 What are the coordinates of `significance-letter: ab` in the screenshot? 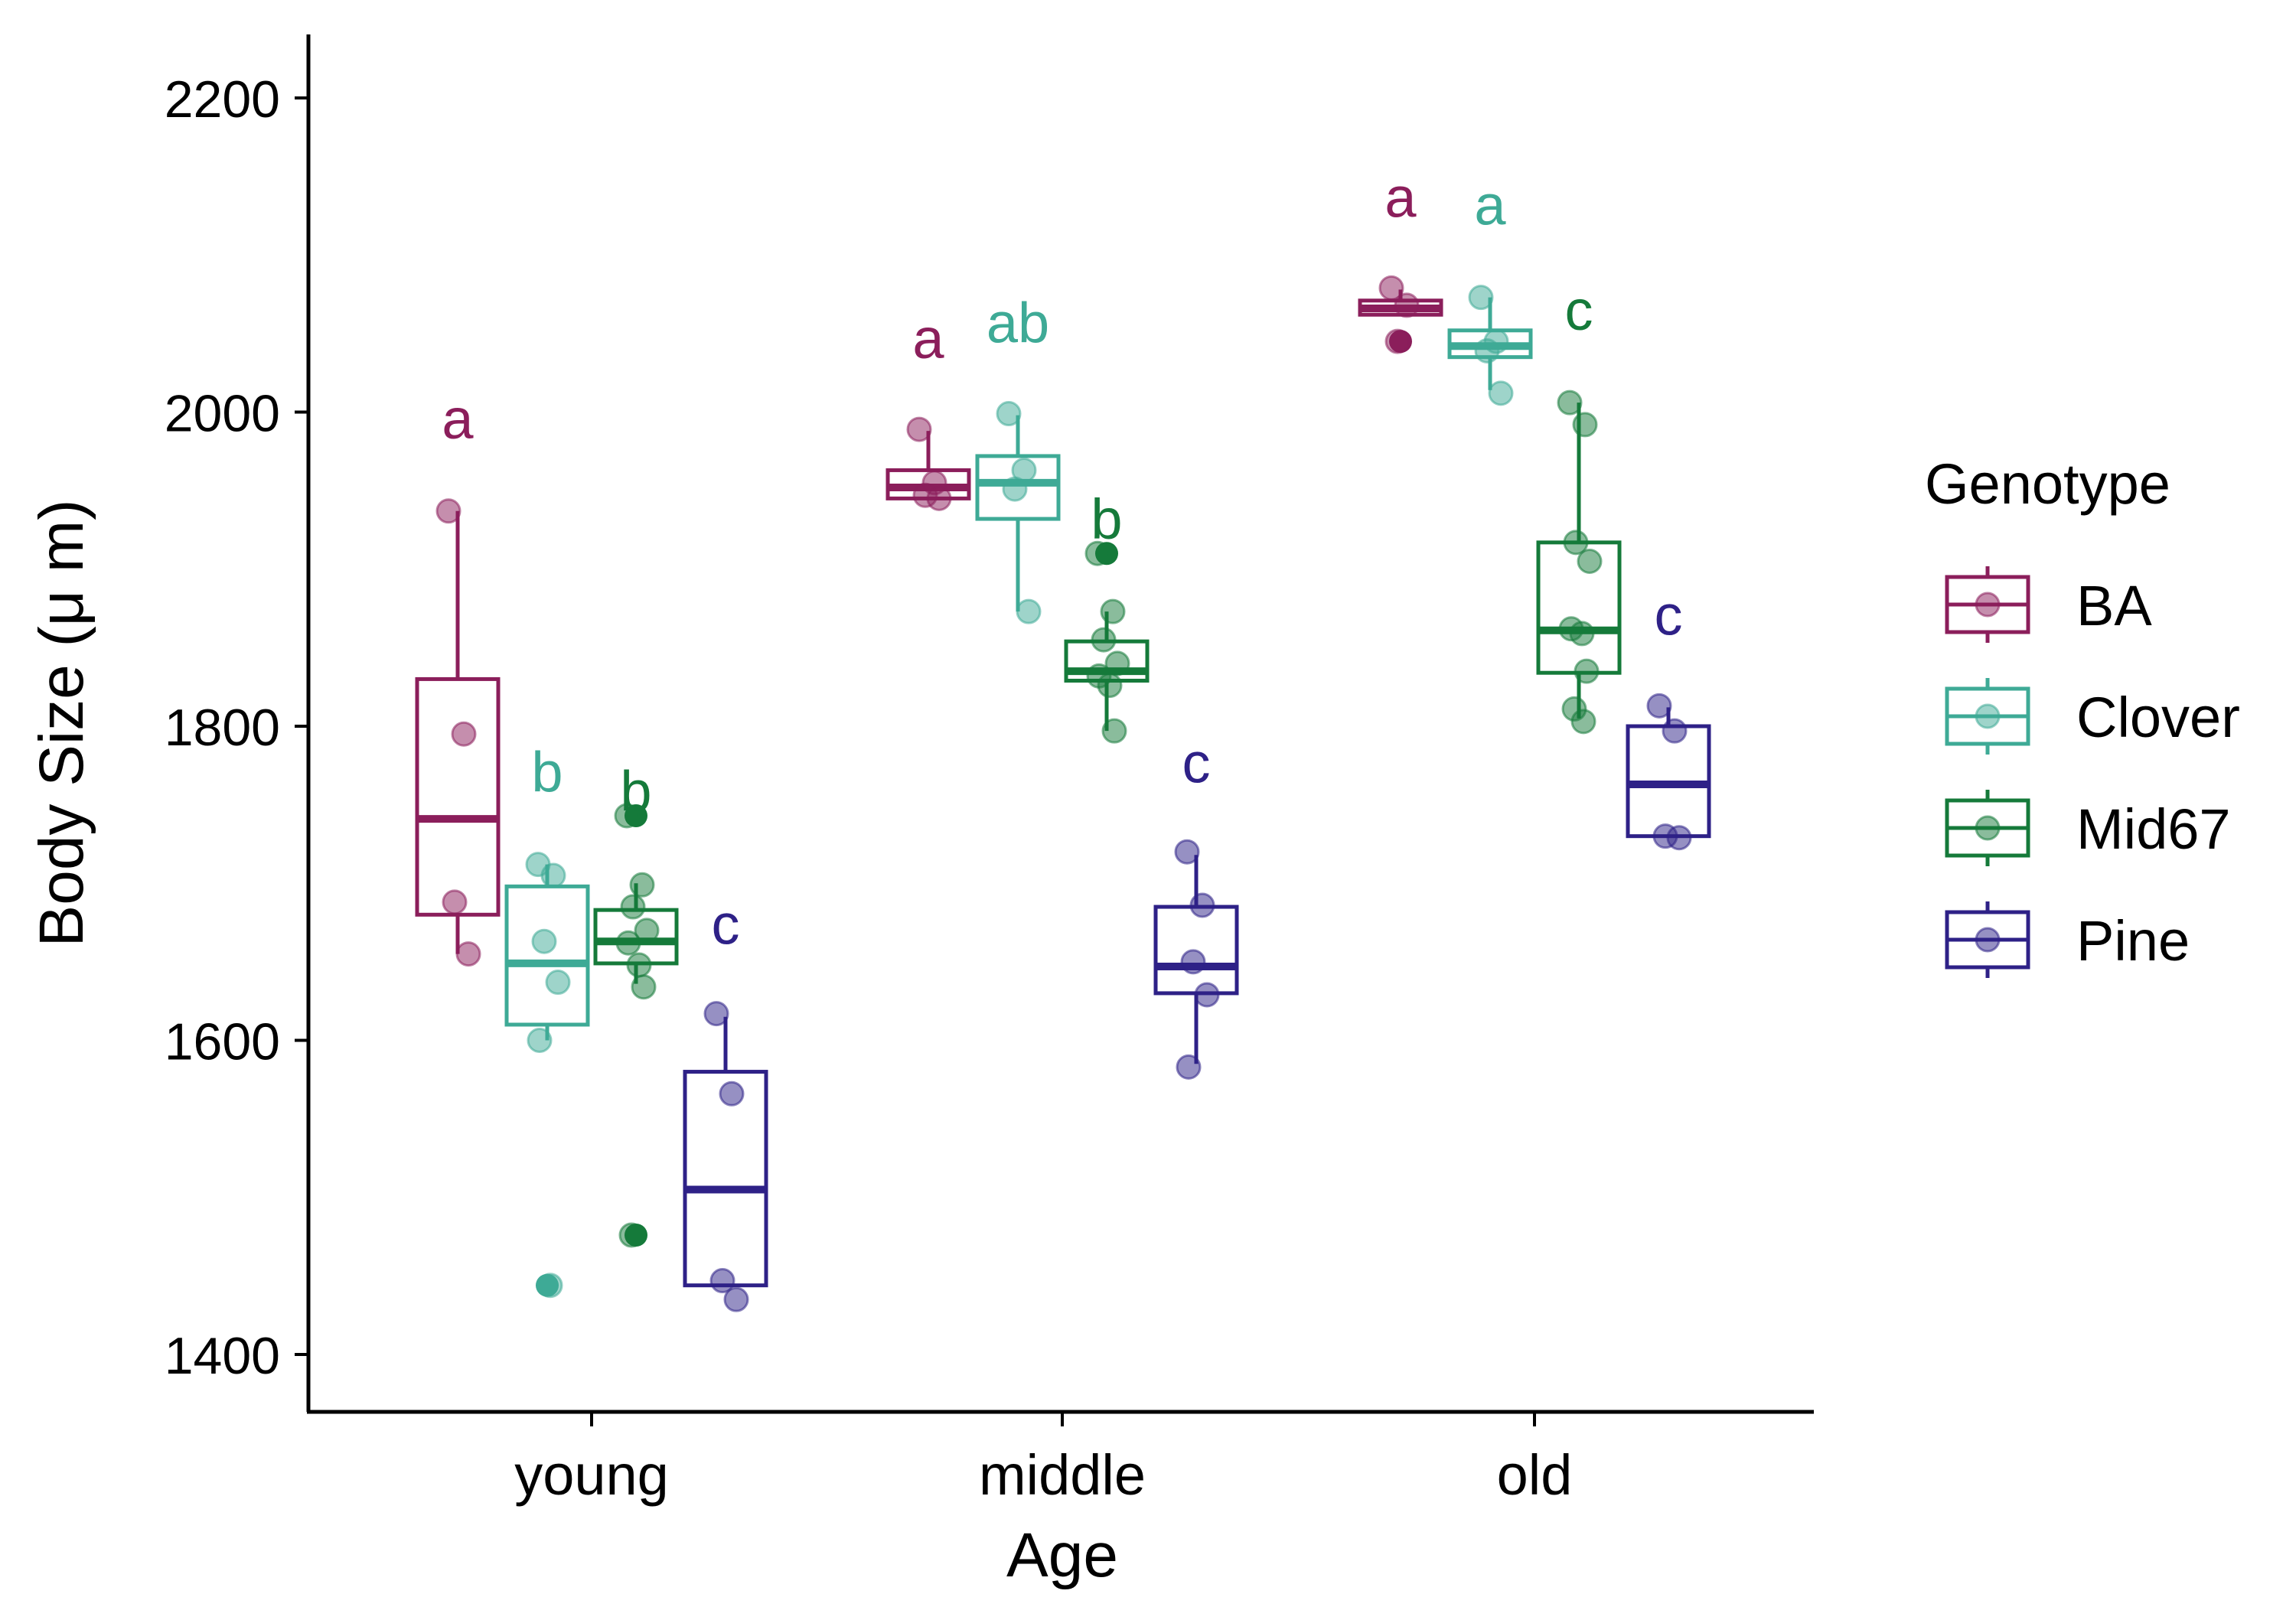 It's located at (1018, 323).